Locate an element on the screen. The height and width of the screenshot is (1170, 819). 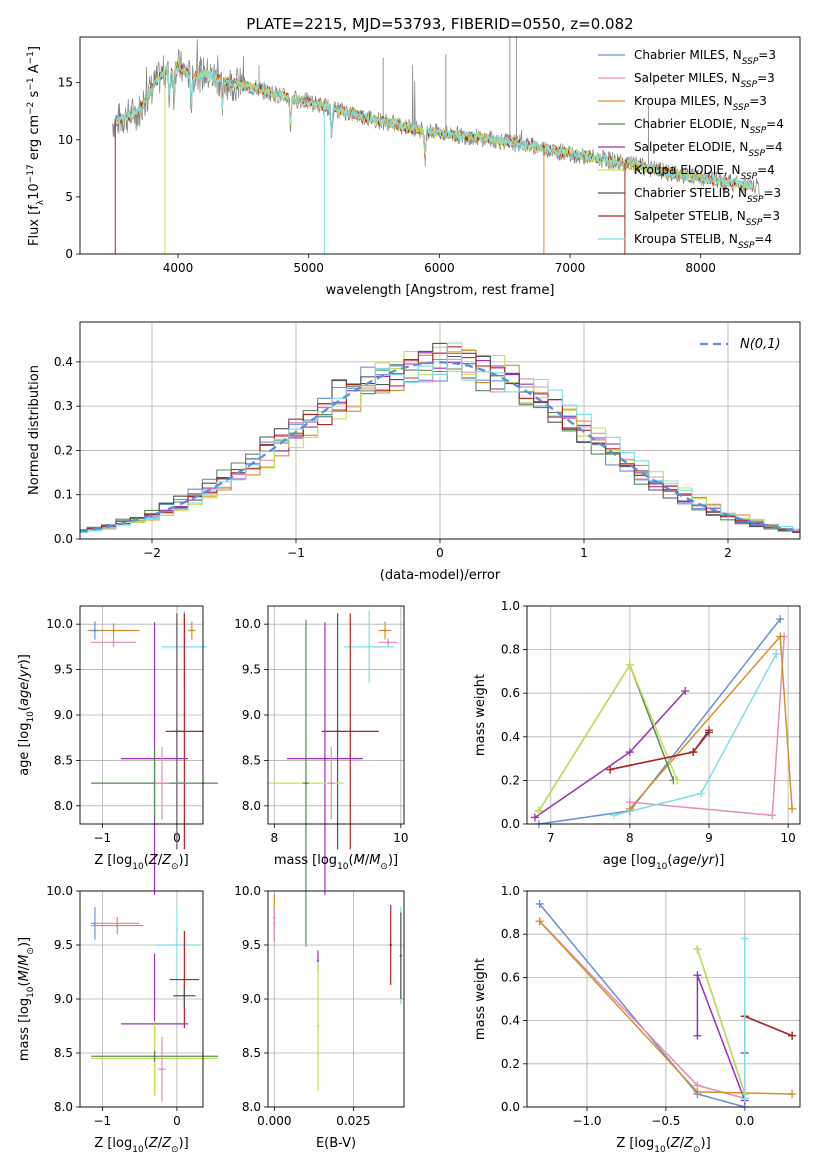
normal-reference-line is located at coordinates (440, 447).